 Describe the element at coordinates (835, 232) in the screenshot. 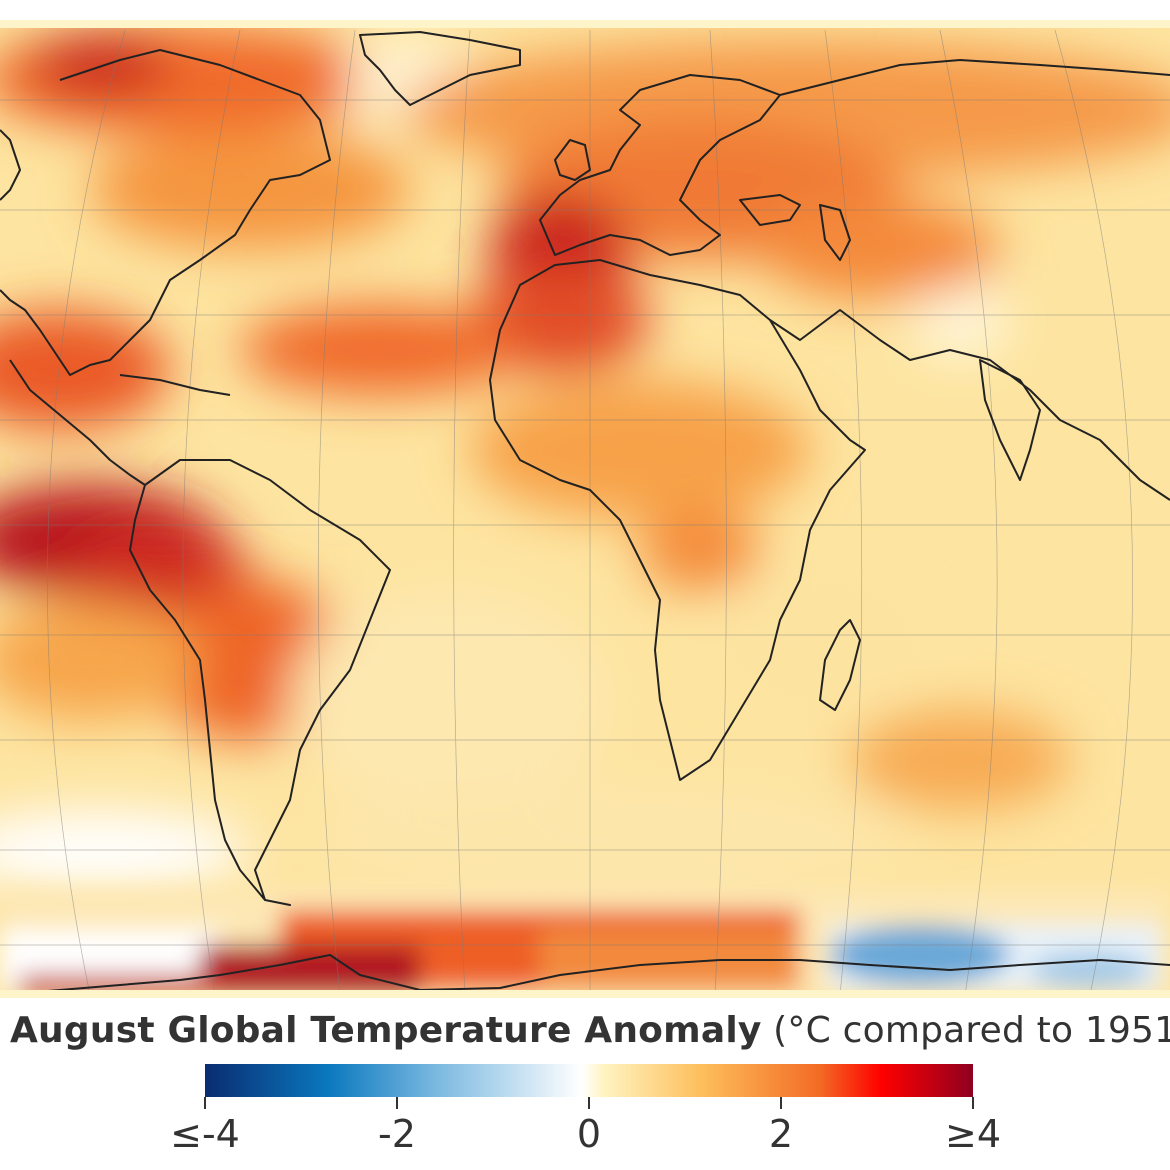

I see `coast-caspian` at that location.